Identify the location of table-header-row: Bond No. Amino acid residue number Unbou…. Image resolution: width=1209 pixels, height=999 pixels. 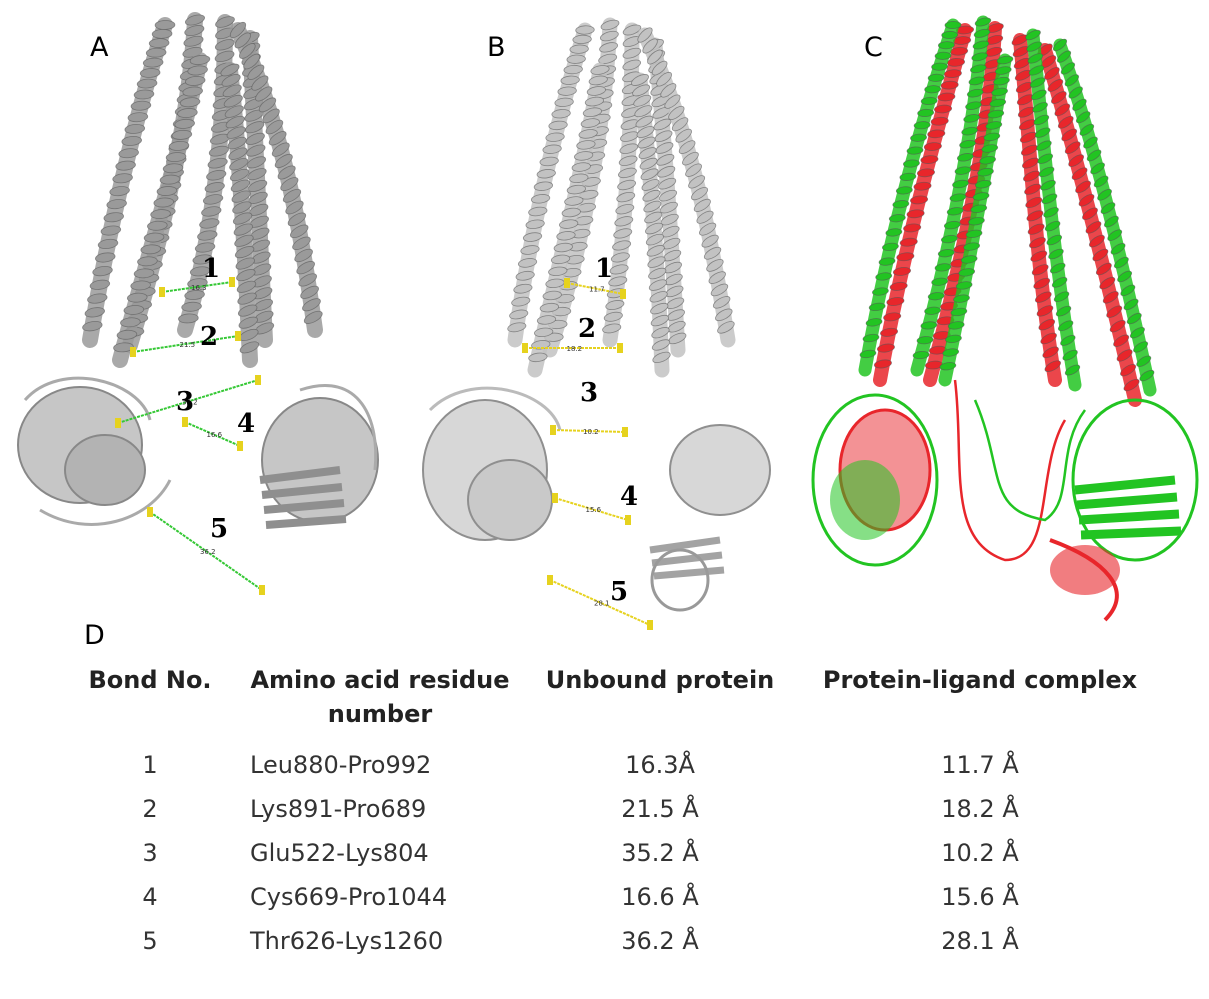
(610, 703).